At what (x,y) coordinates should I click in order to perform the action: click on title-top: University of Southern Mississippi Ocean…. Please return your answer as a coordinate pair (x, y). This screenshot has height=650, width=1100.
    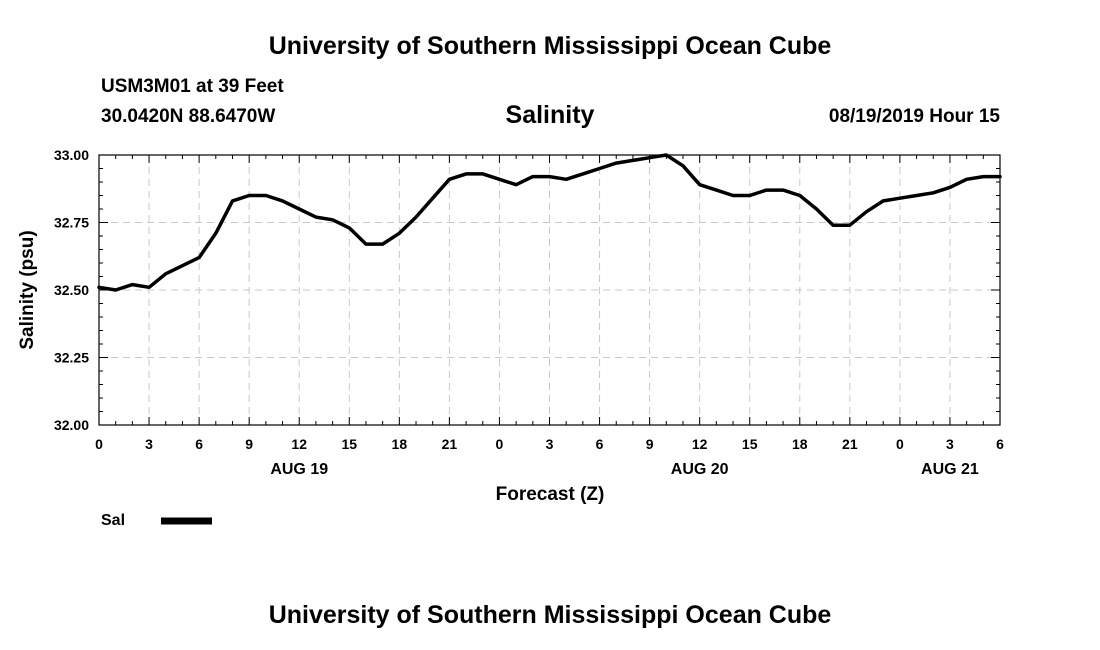
    Looking at the image, I should click on (550, 46).